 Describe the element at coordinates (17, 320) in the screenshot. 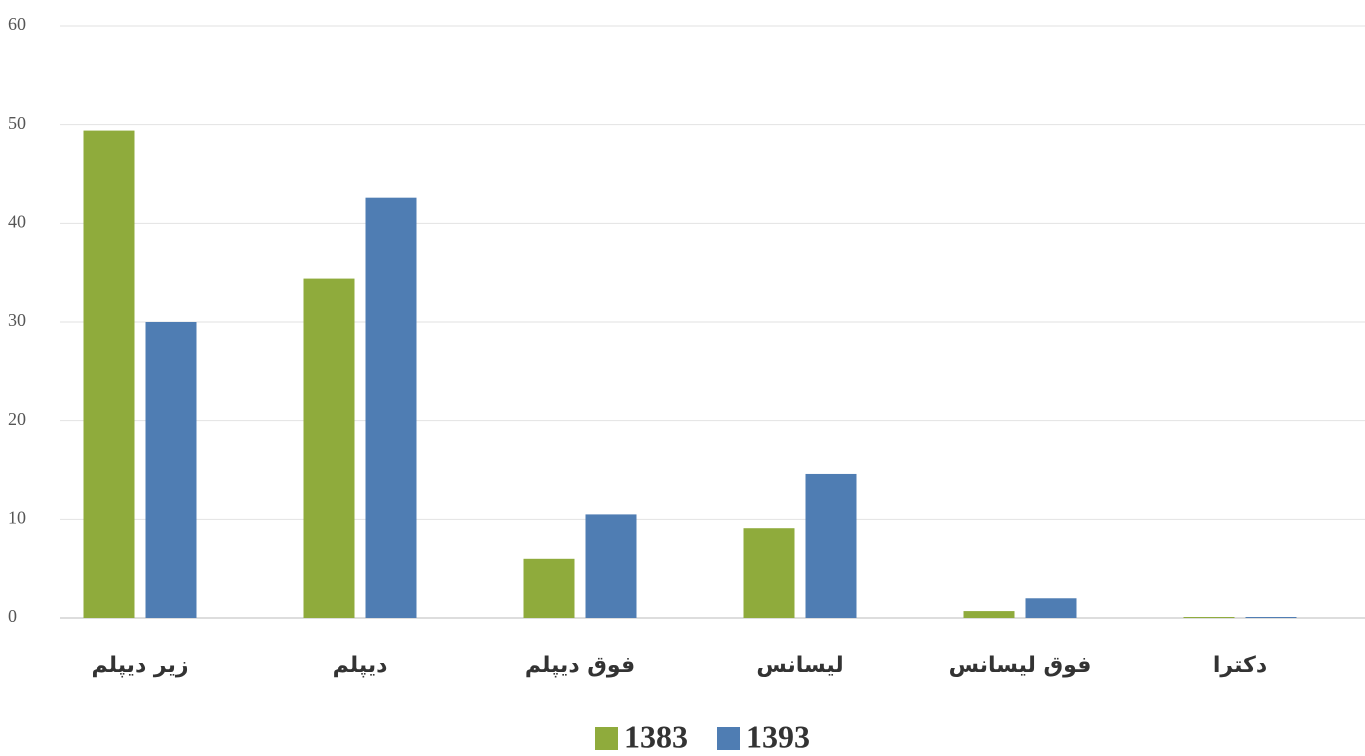

I see `y-tick-label: 30` at that location.